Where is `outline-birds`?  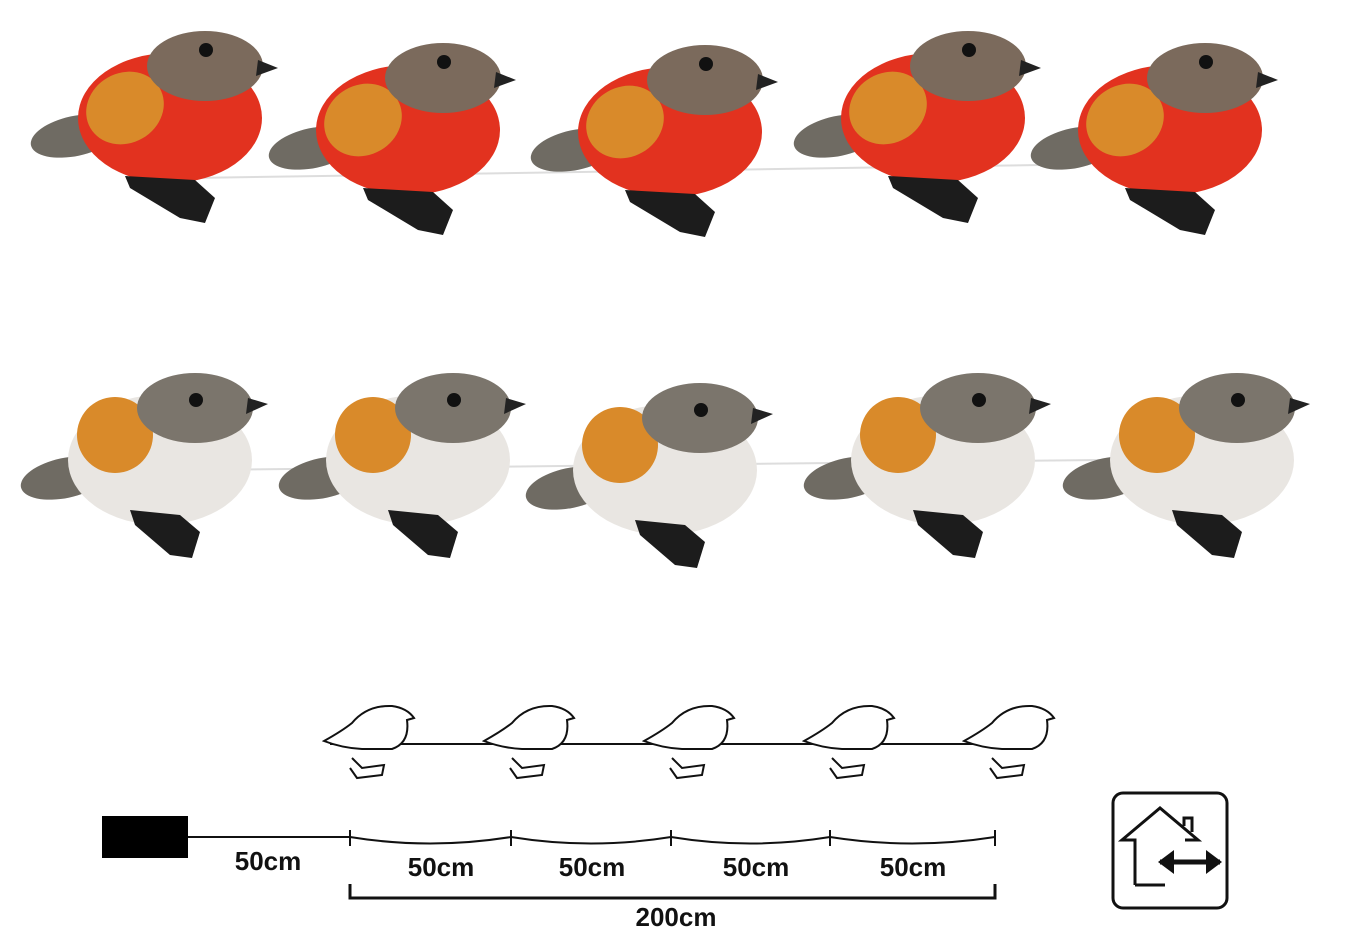
outline-birds is located at coordinates (689, 741).